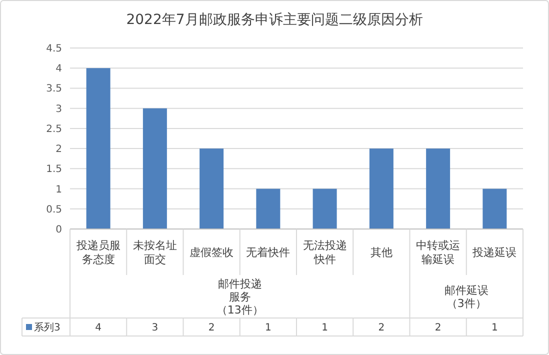 The height and width of the screenshot is (355, 549). Describe the element at coordinates (59, 230) in the screenshot. I see `y-tick-label: 0` at that location.